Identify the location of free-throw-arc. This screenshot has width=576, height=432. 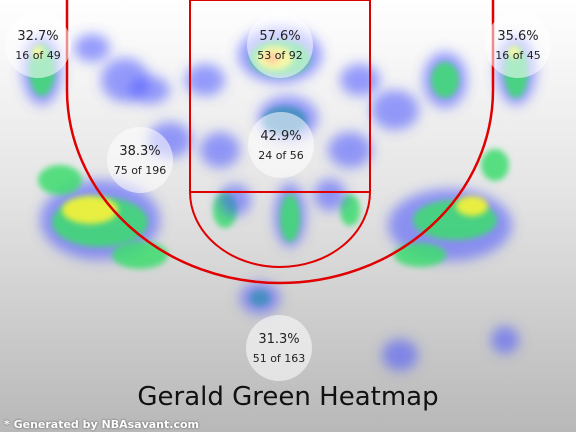
(280, 229).